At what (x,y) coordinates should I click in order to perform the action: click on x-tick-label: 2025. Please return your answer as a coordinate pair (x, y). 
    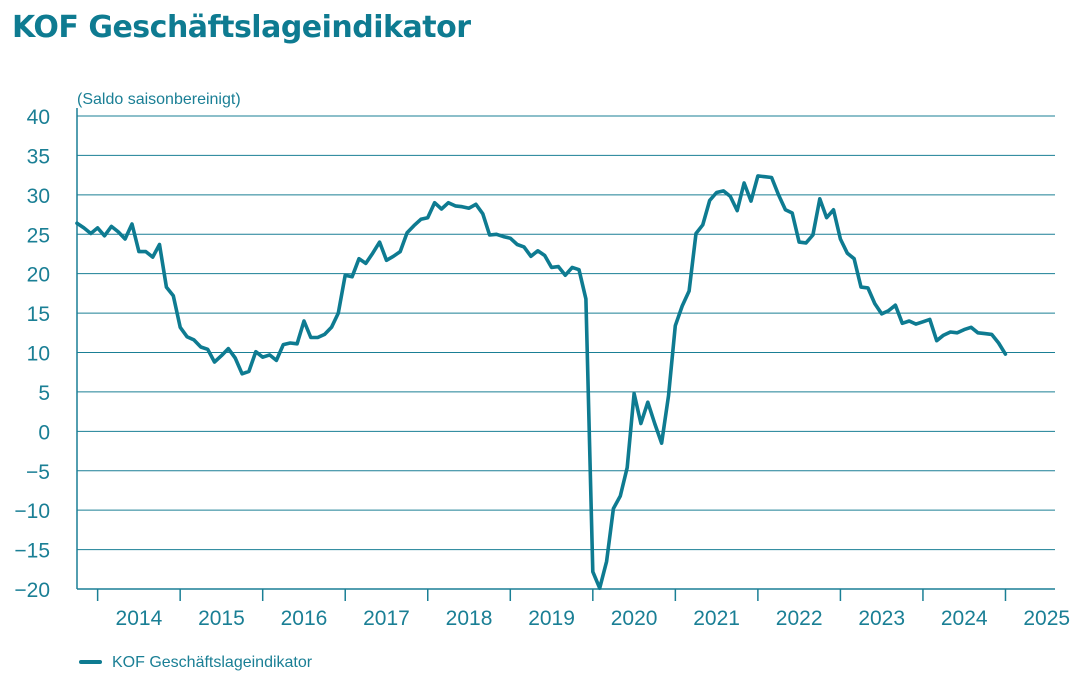
    Looking at the image, I should click on (1046, 618).